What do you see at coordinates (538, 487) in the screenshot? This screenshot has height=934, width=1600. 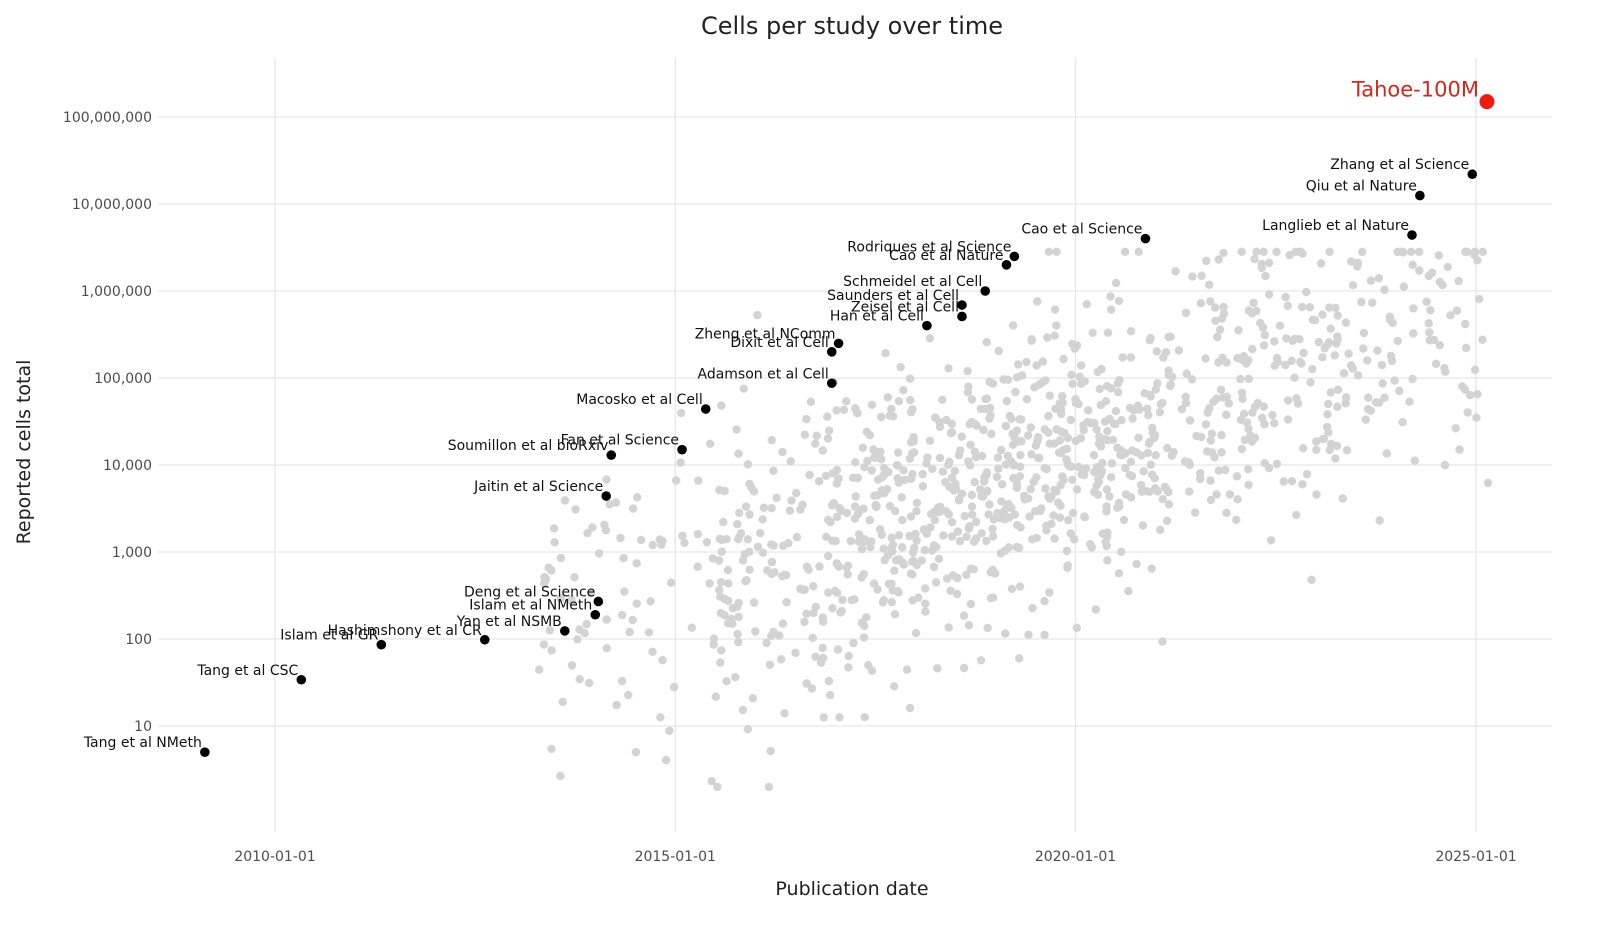 I see `point-label: Jaitin et al Science` at bounding box center [538, 487].